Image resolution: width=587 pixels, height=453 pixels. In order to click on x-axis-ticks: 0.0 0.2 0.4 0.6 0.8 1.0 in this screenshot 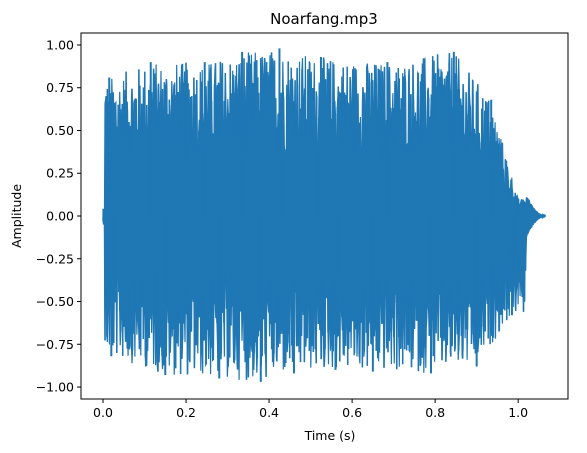, I will do `click(310, 409)`.